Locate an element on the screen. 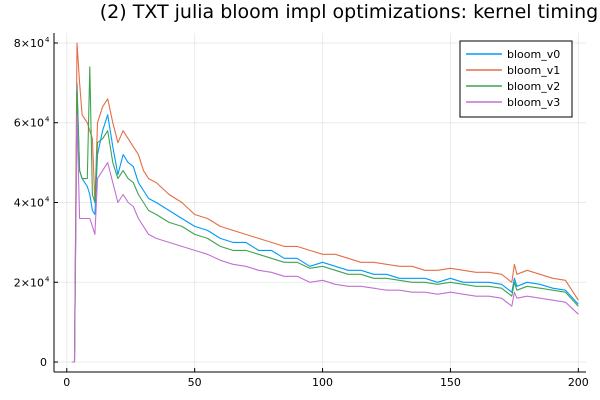  legend-label: bloom_v3 is located at coordinates (533, 102).